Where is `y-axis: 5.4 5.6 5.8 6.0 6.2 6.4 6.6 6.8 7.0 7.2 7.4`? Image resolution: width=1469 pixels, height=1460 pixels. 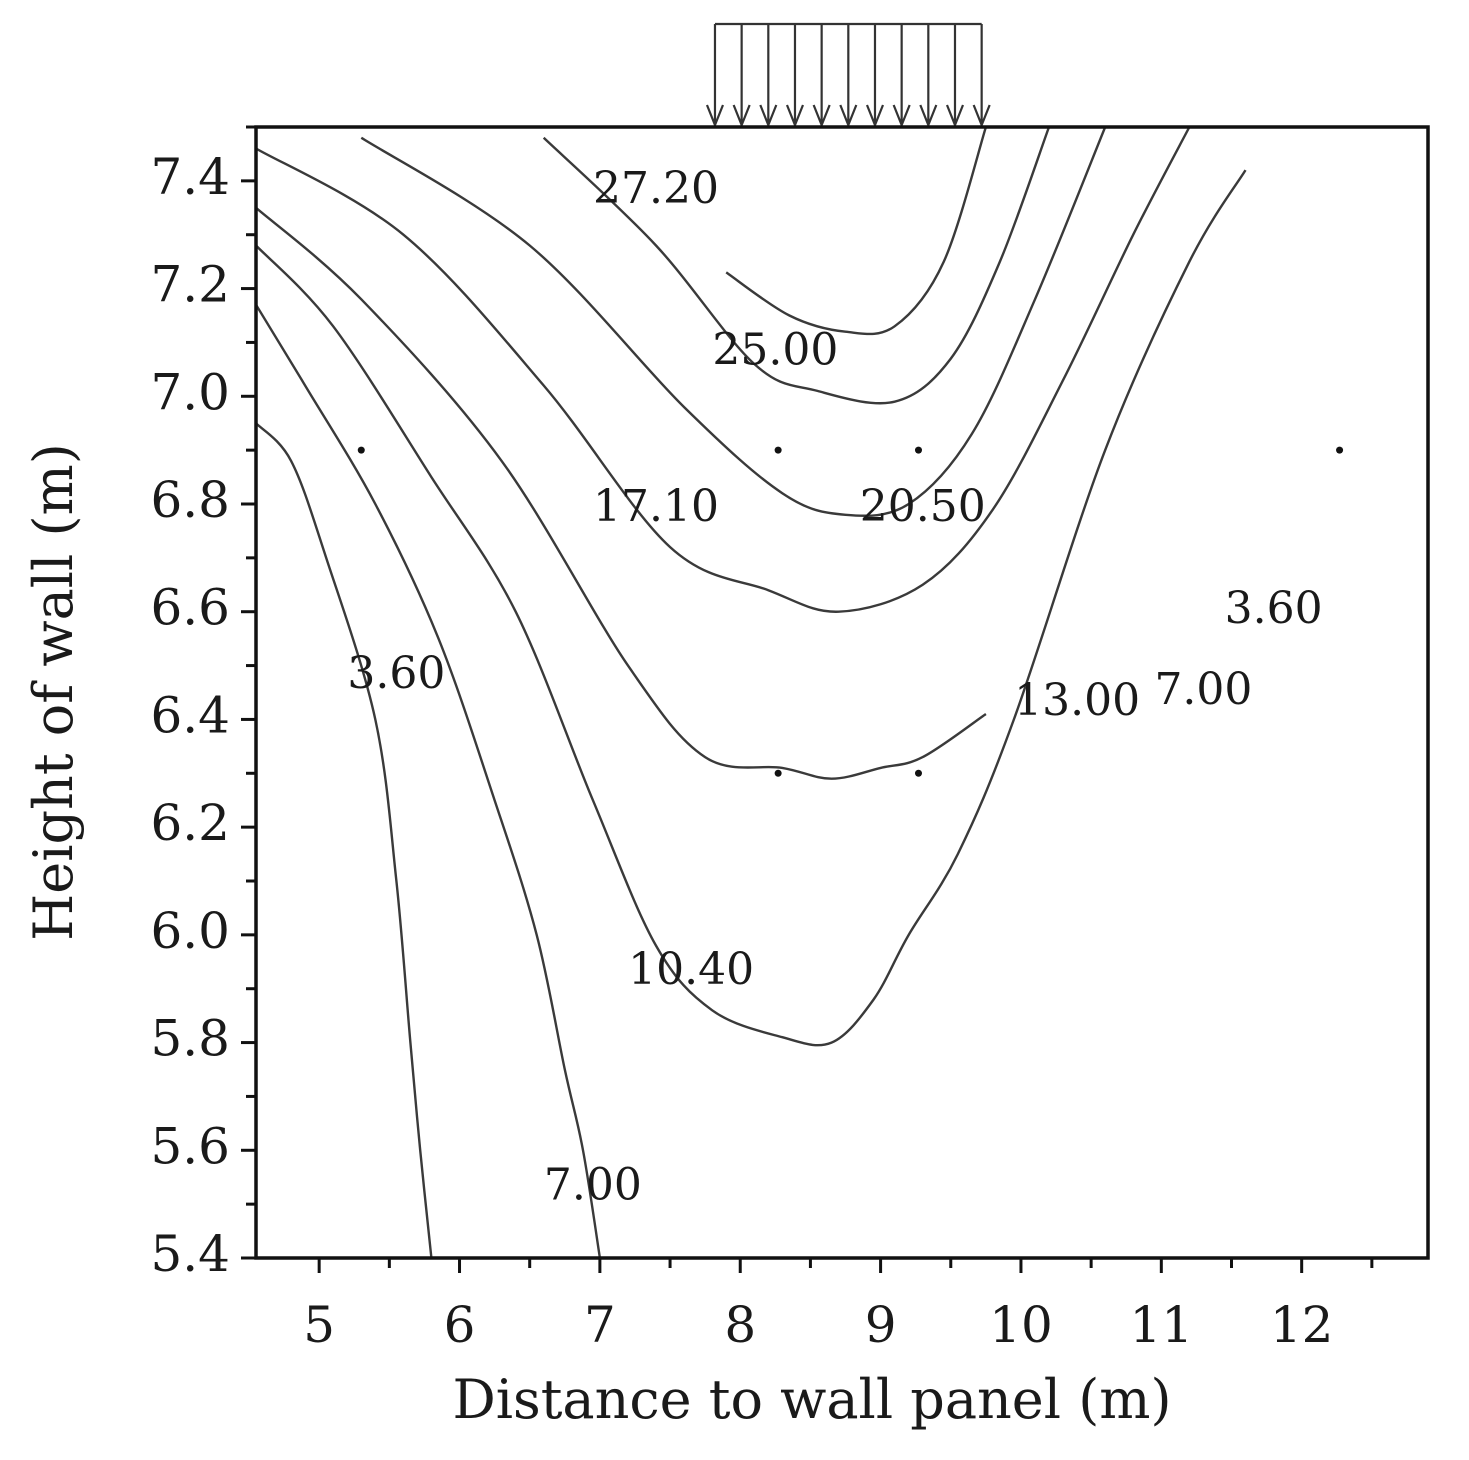
y-axis: 5.4 5.6 5.8 6.0 6.2 6.4 6.6 6.8 7.0 7.2 7.4 is located at coordinates (203, 704).